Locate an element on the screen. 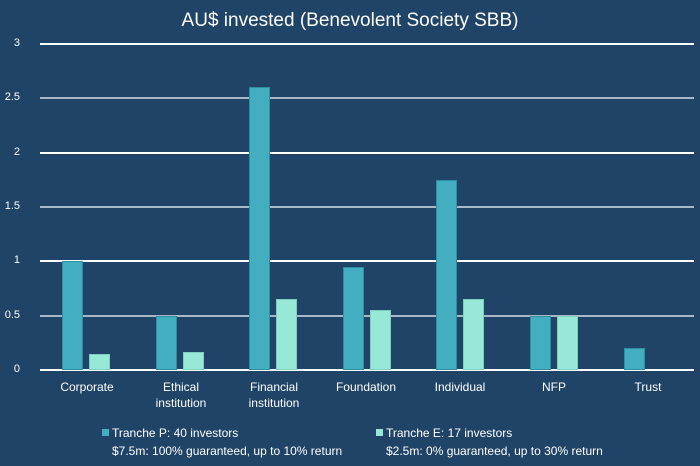  y-tick-label: 2.5 is located at coordinates (12, 97).